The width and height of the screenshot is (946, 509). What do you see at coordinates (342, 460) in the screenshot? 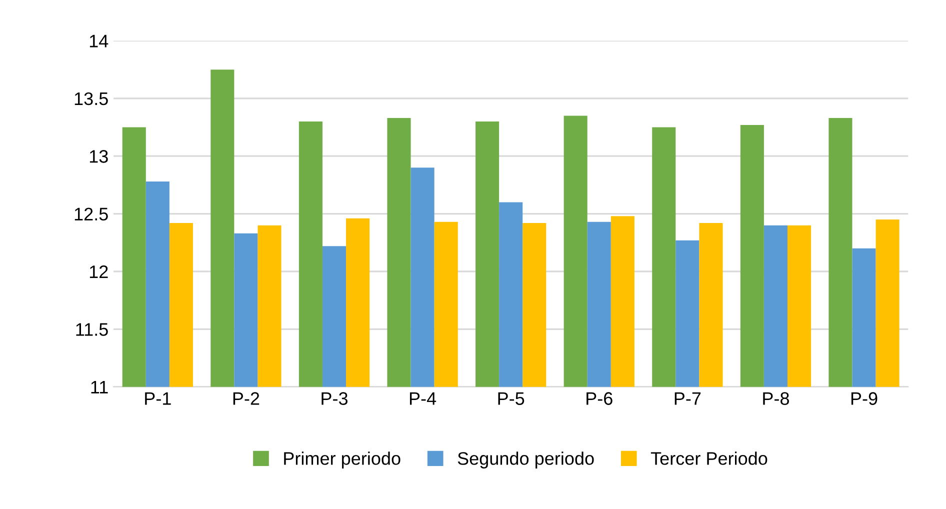
I see `legend-label: Primer periodo` at bounding box center [342, 460].